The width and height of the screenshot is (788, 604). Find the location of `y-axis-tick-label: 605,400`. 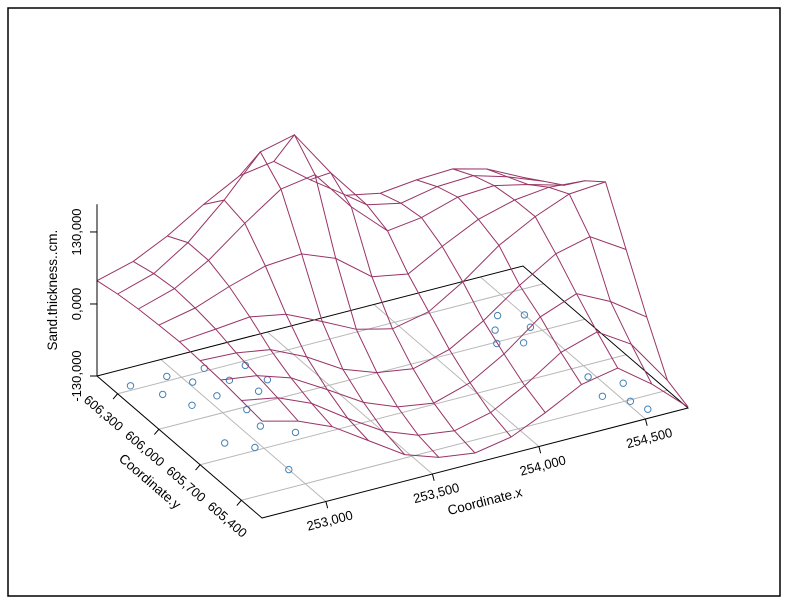

y-axis-tick-label: 605,400 is located at coordinates (227, 520).